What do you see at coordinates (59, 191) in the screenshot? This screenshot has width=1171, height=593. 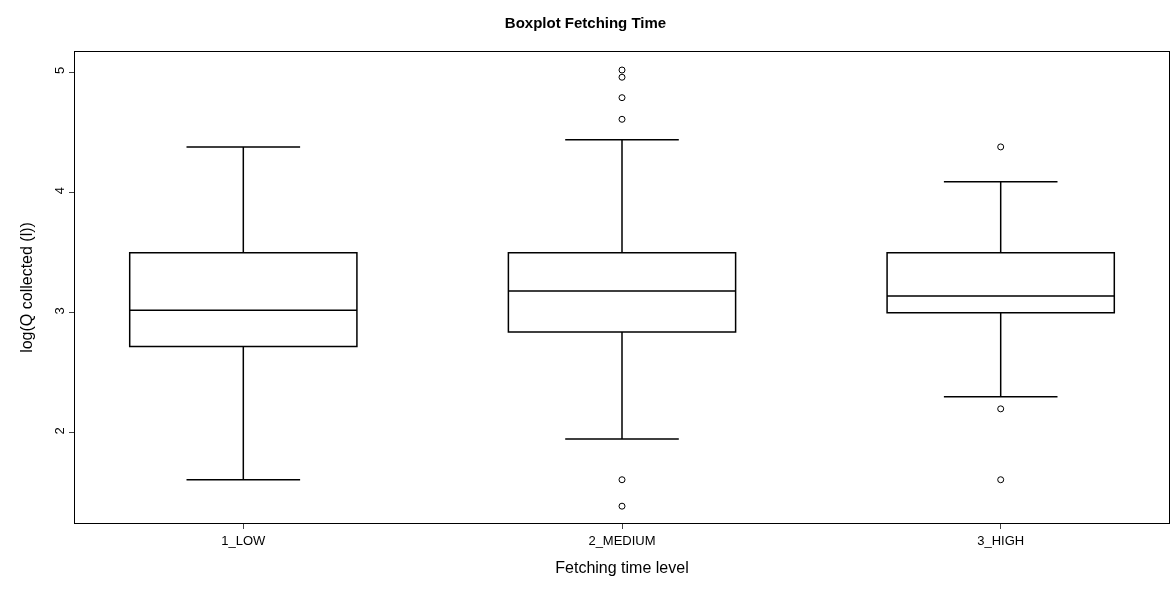 I see `y-tick-label: 4` at bounding box center [59, 191].